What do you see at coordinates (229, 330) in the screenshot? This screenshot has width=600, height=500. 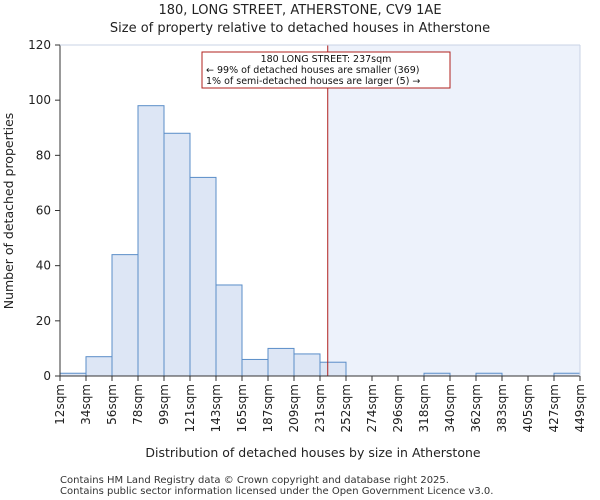 I see `bar-143sqm` at bounding box center [229, 330].